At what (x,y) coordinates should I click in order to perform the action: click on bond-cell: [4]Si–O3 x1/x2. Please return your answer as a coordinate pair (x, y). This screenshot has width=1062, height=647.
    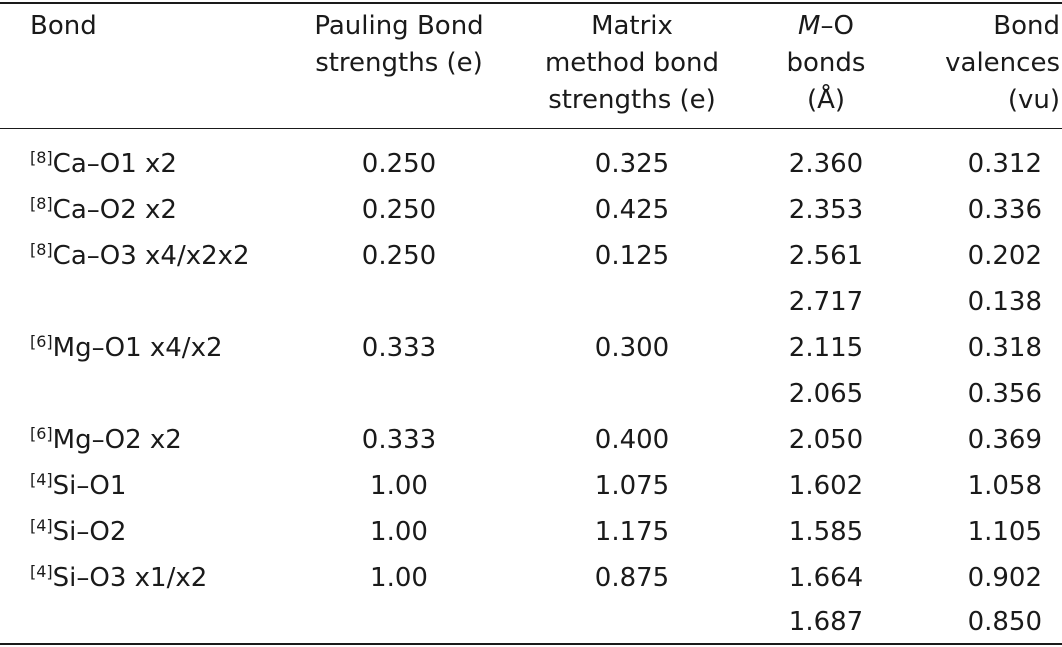
    Looking at the image, I should click on (118, 578).